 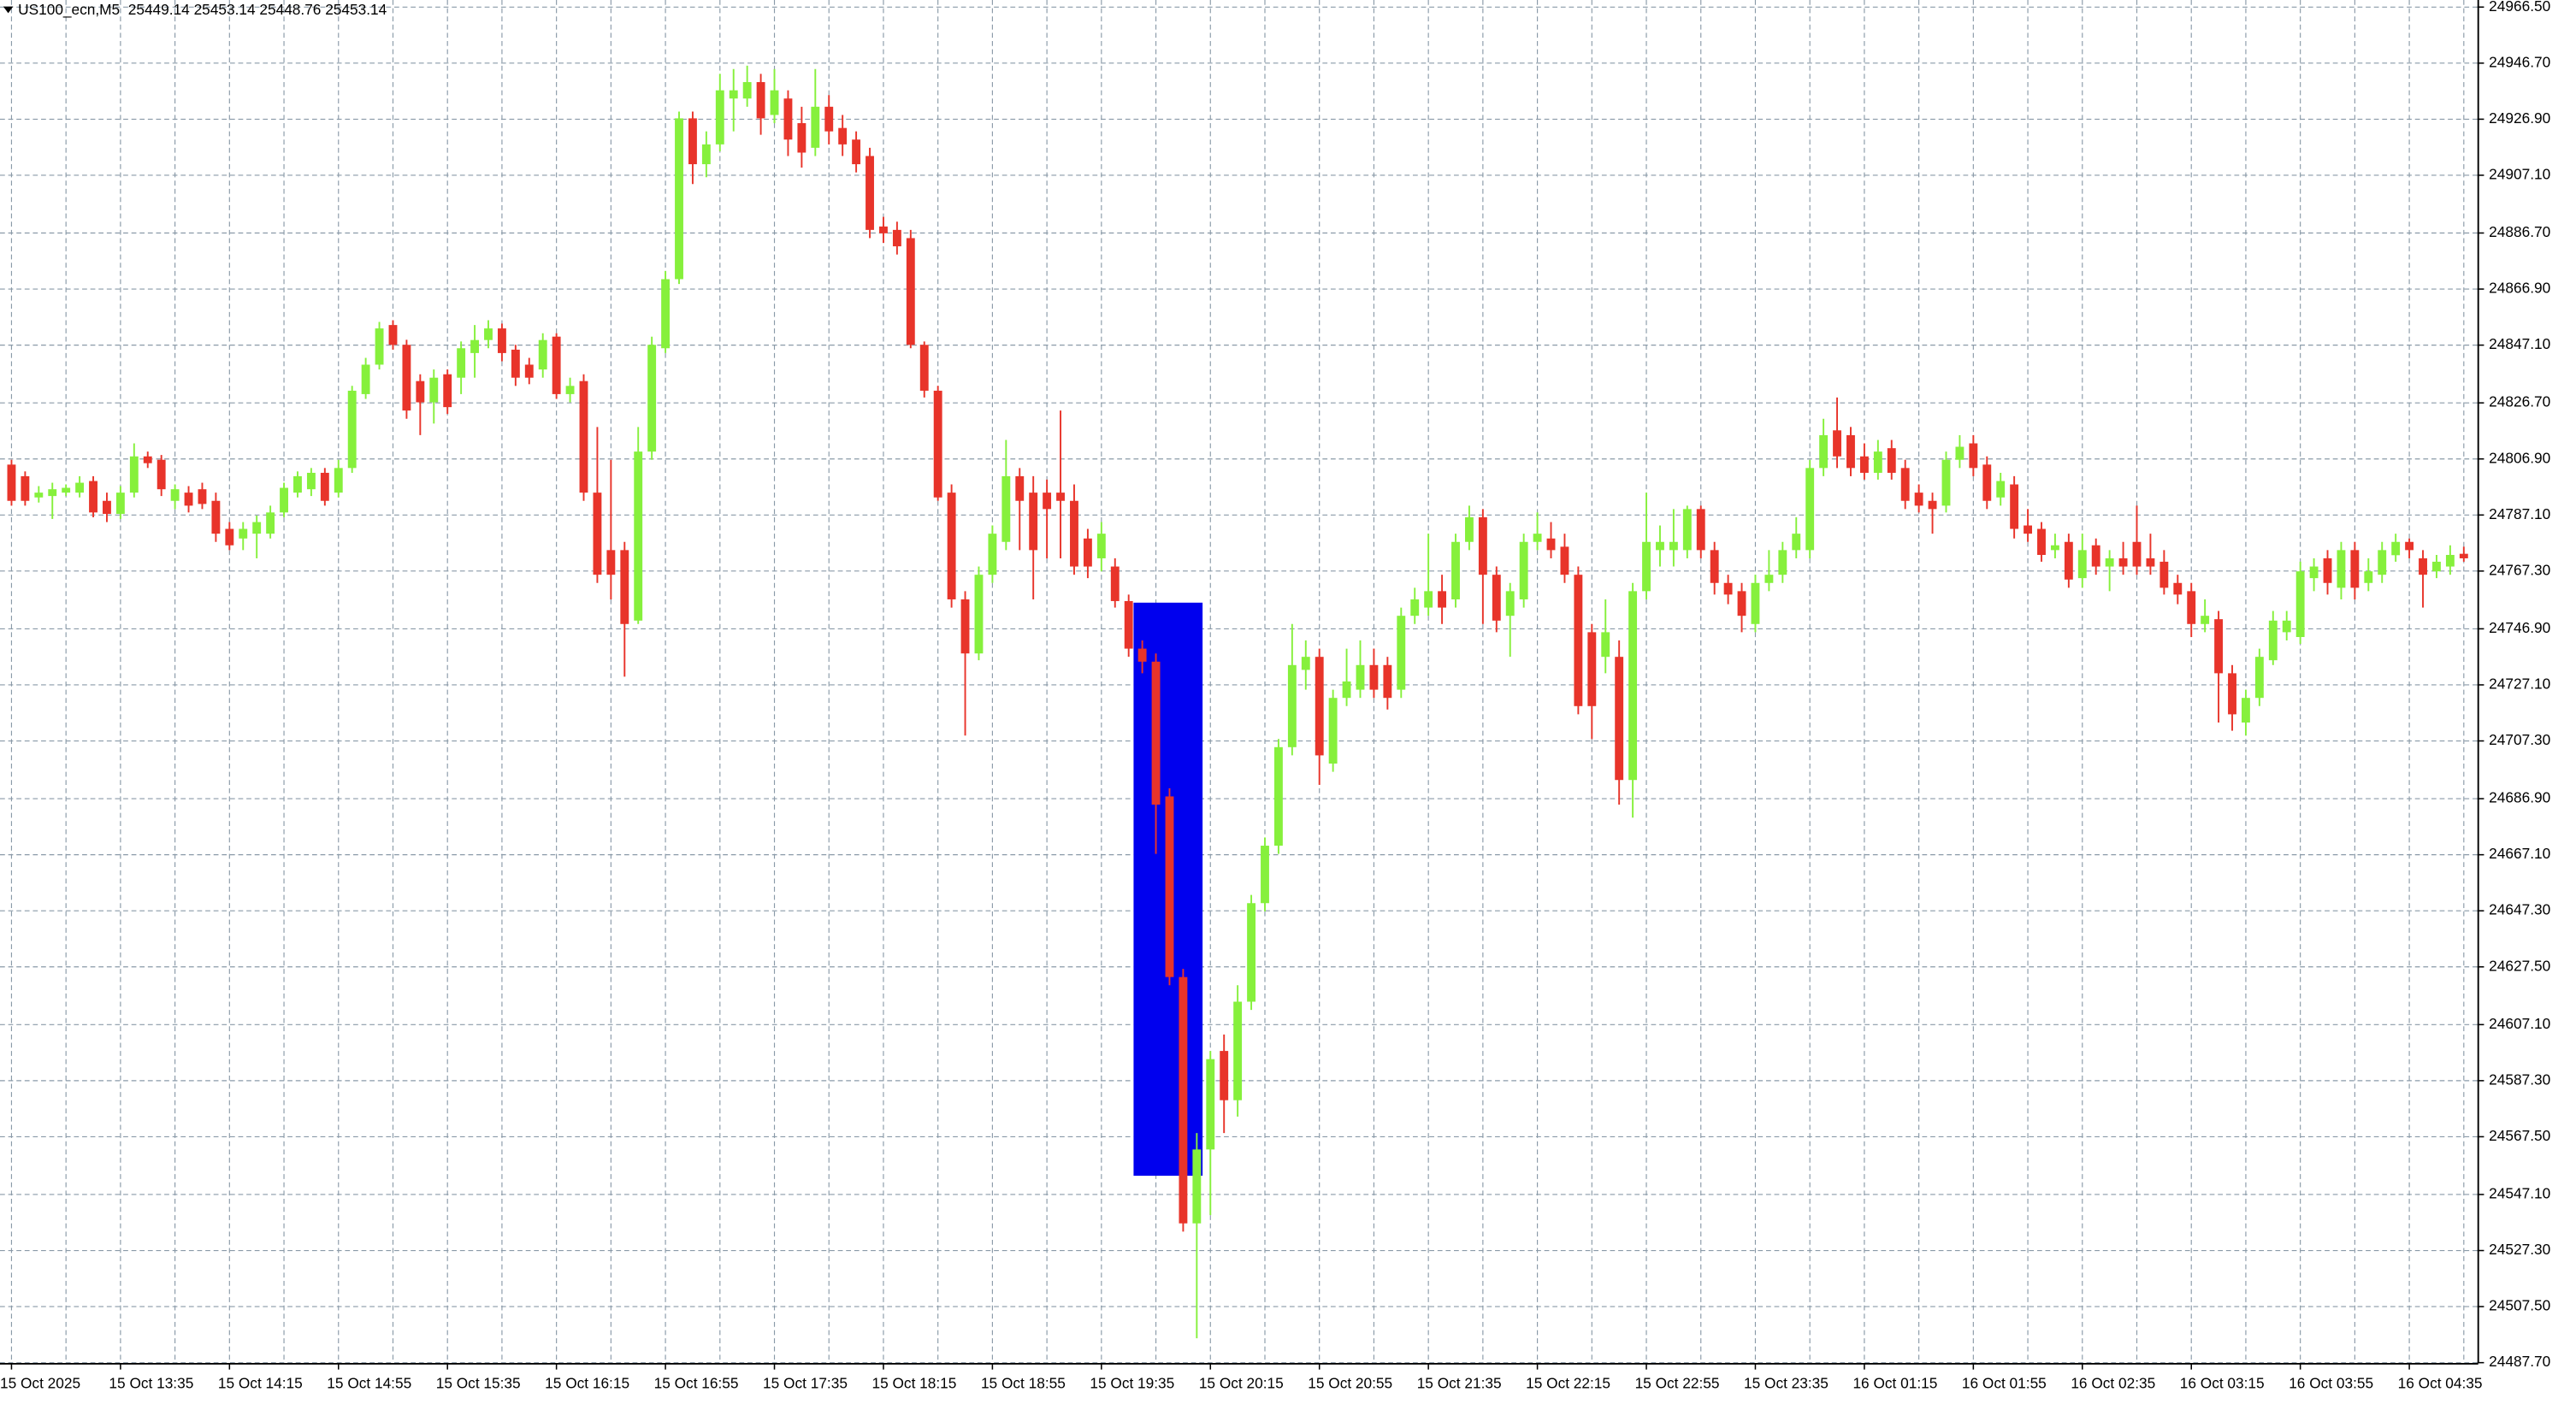 What do you see at coordinates (2004, 1383) in the screenshot?
I see `x-tick-label: 16 Oct 01:55` at bounding box center [2004, 1383].